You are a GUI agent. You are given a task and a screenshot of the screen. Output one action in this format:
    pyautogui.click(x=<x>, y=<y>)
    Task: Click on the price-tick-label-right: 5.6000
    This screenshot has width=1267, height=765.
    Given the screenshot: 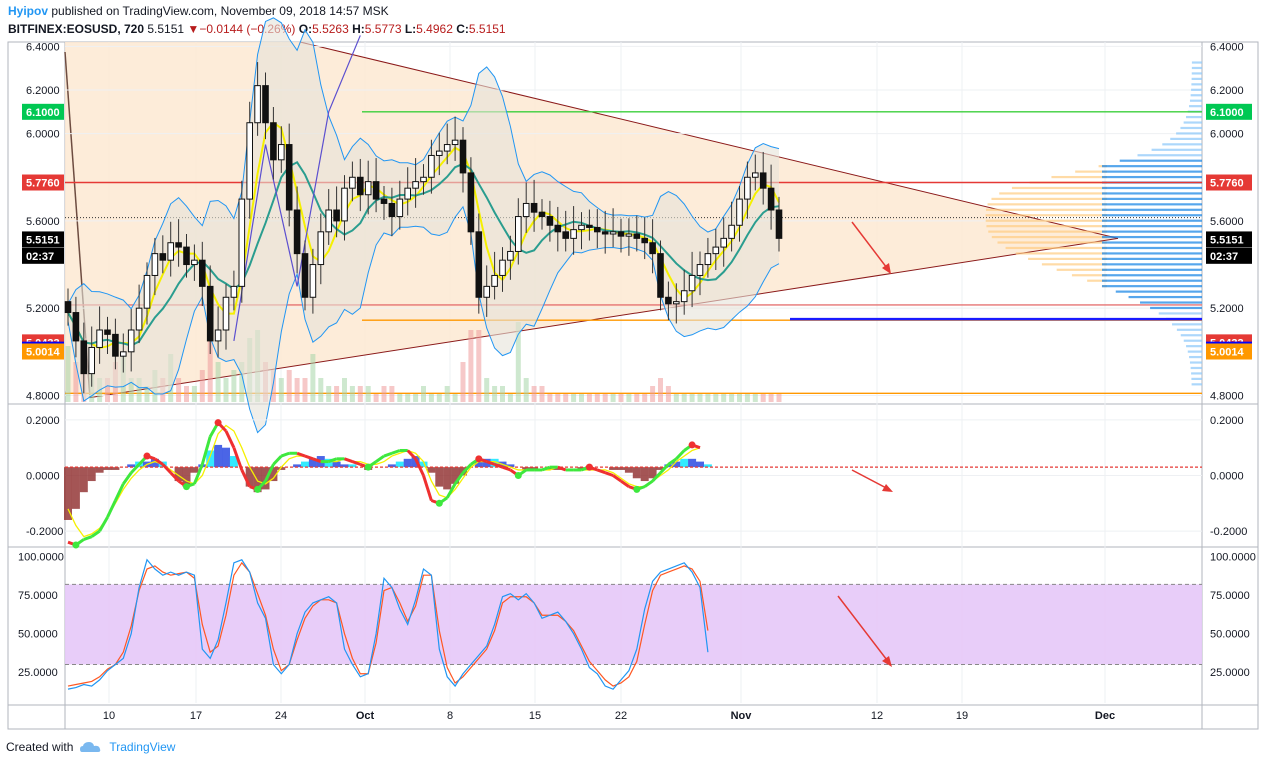 What is the action you would take?
    pyautogui.click(x=1227, y=222)
    